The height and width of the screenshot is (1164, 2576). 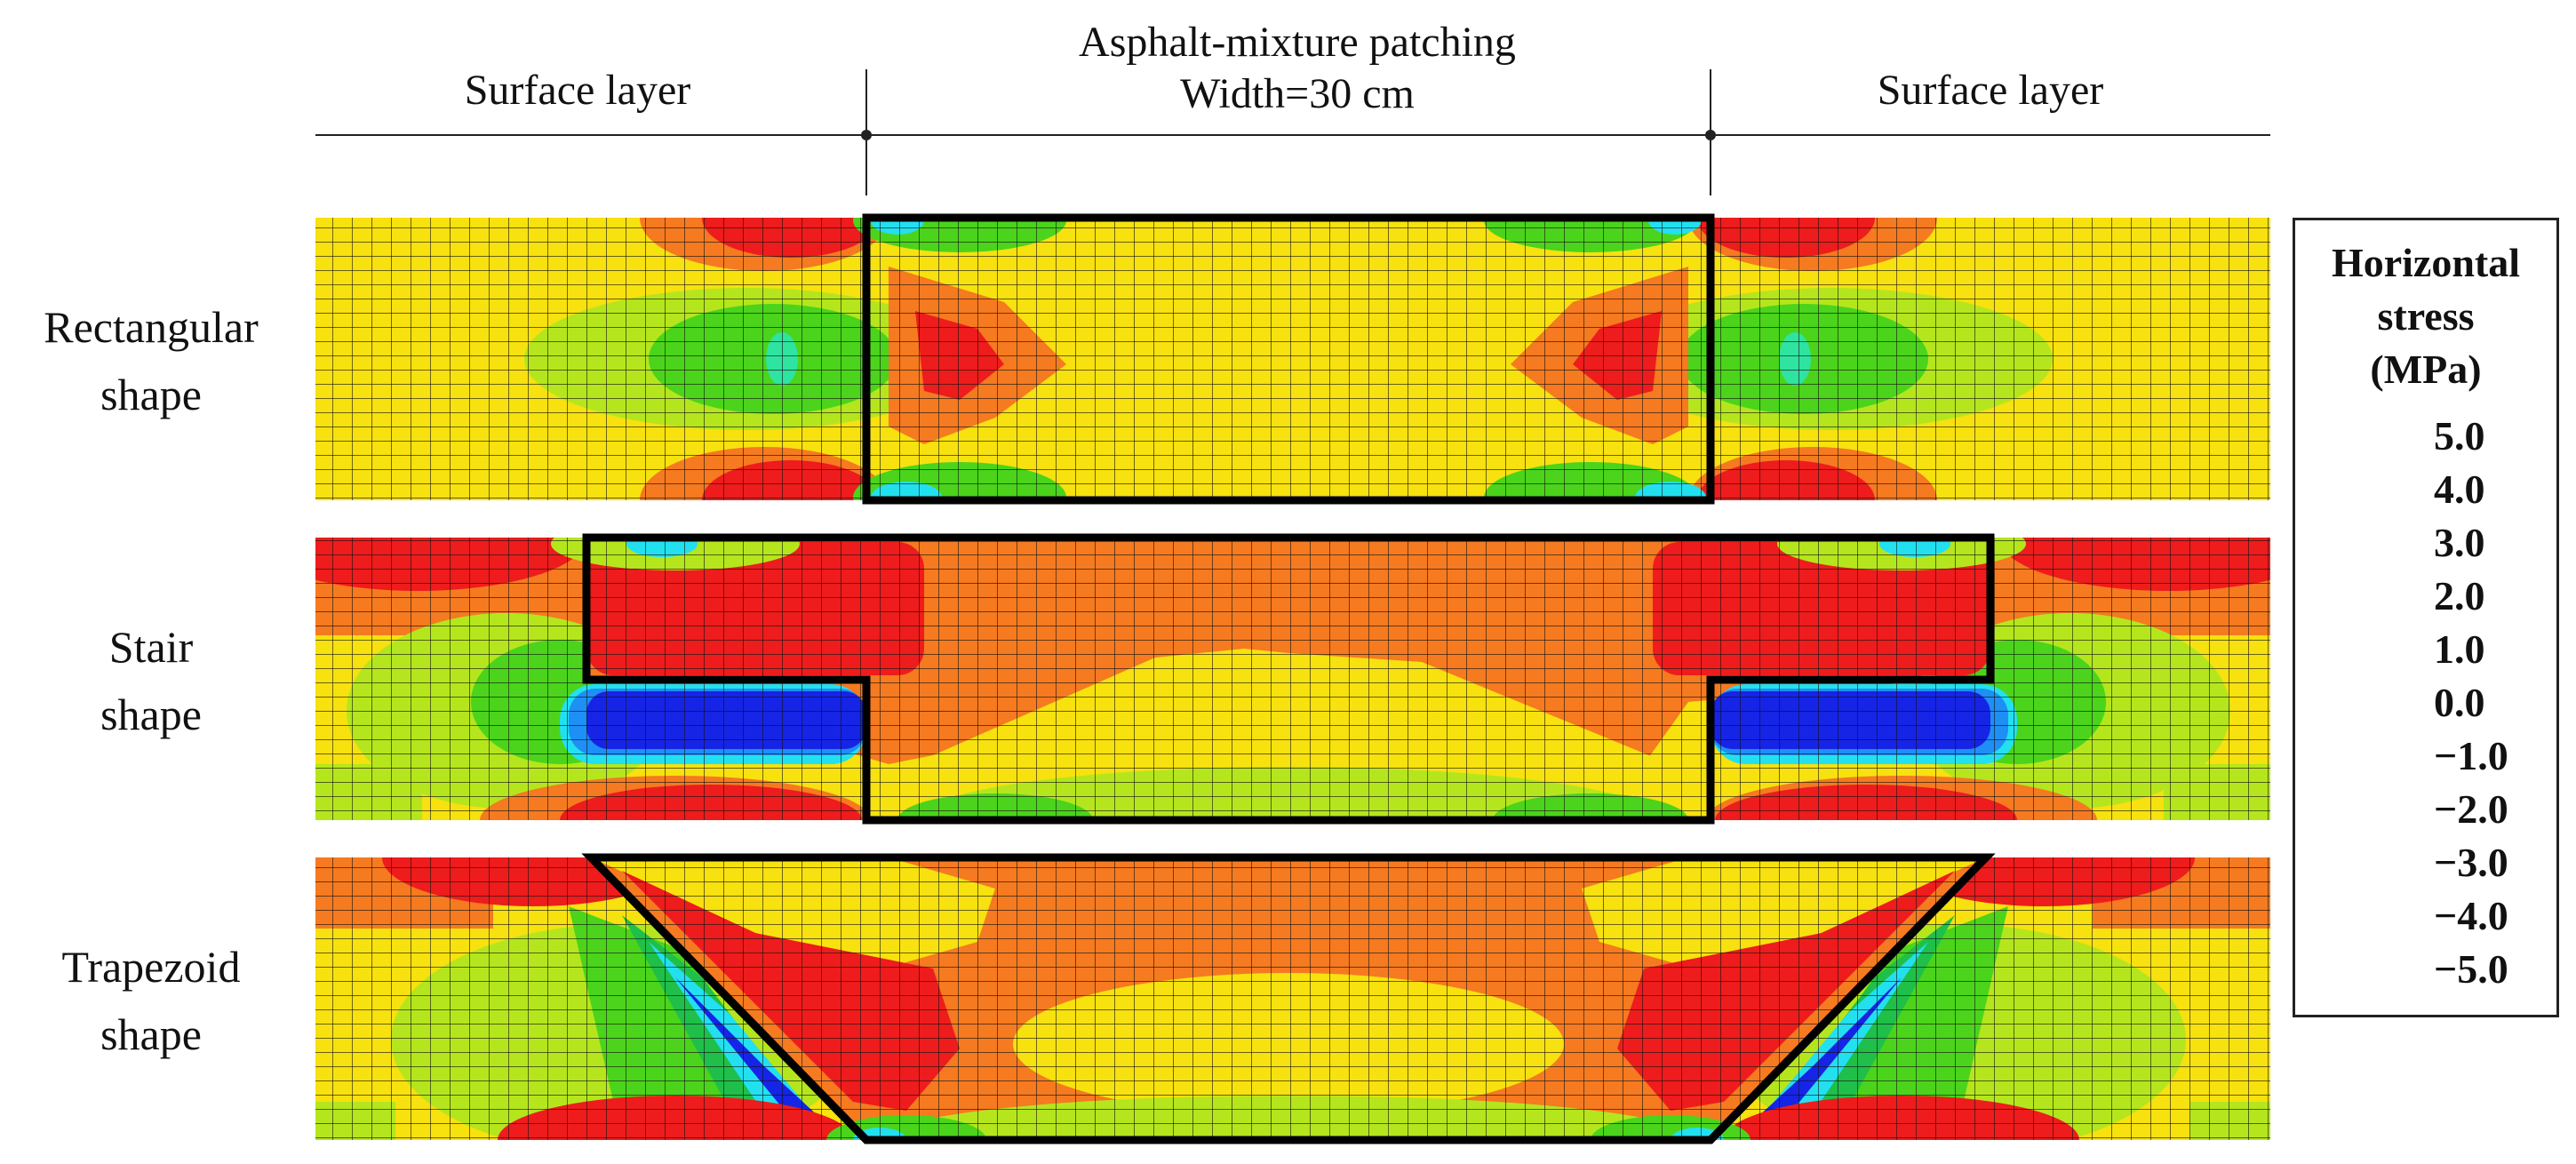 What do you see at coordinates (151, 394) in the screenshot?
I see `row-label-rectangular-line2: shape` at bounding box center [151, 394].